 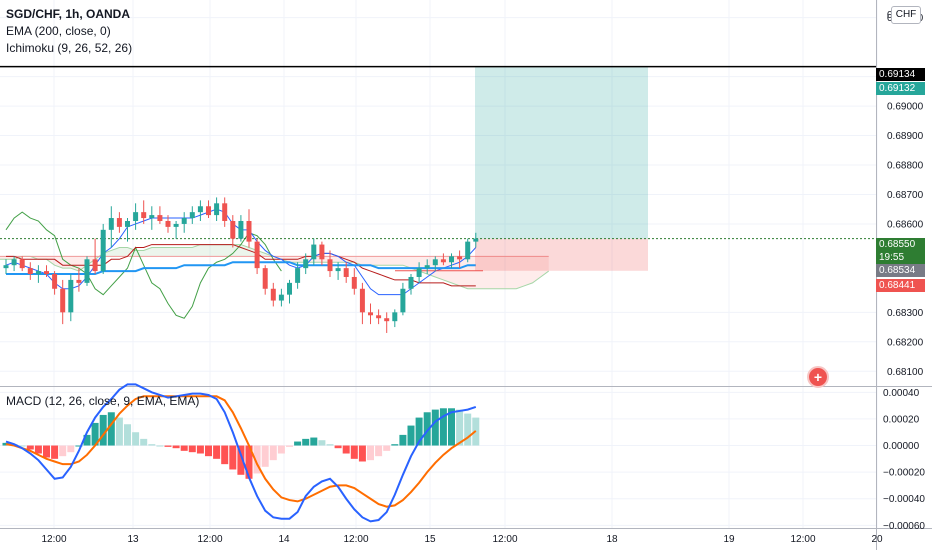 I want to click on price-axis-label-9: 0.68100, so click(x=905, y=372).